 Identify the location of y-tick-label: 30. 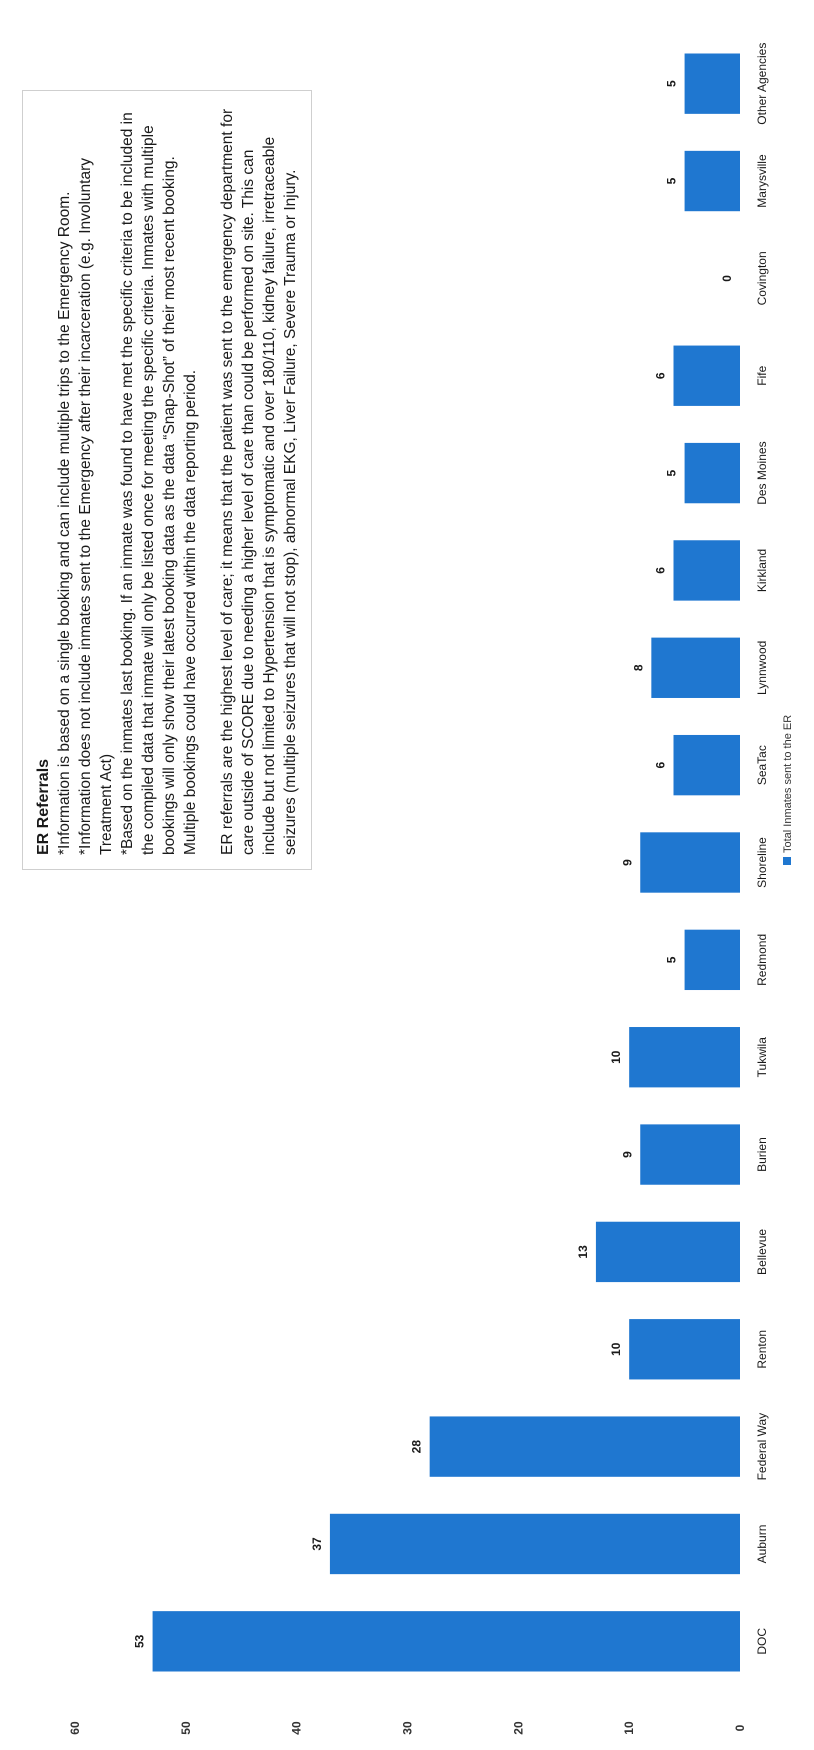
(408, 1728).